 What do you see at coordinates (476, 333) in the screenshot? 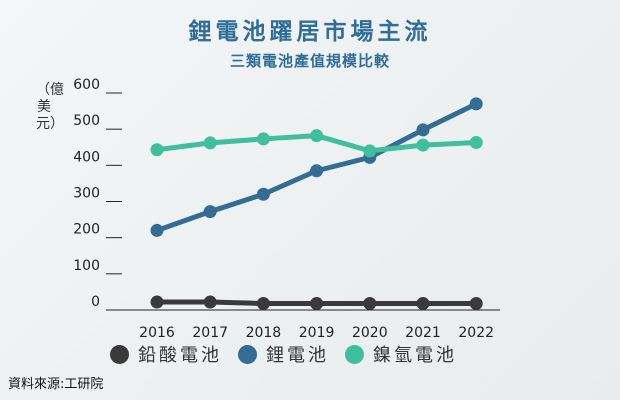
I see `x-tick-label: 2022` at bounding box center [476, 333].